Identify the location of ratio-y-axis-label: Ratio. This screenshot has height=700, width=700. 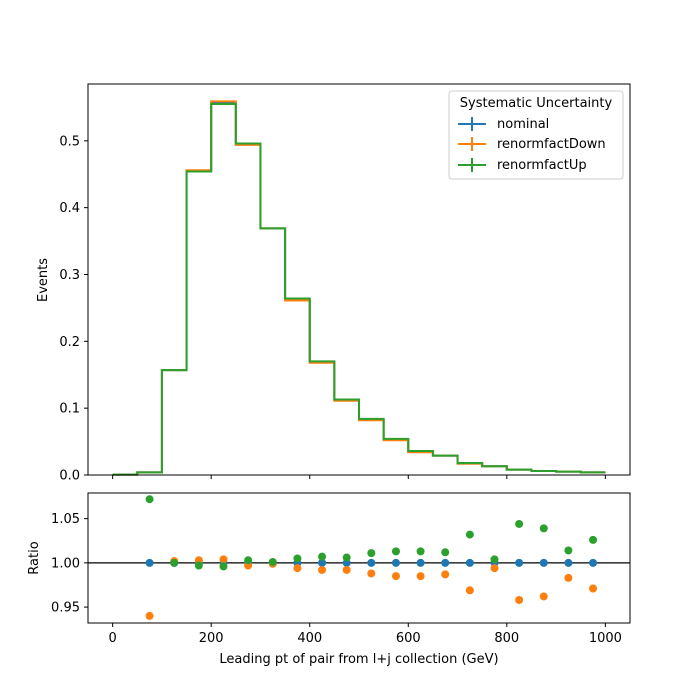
(34, 557).